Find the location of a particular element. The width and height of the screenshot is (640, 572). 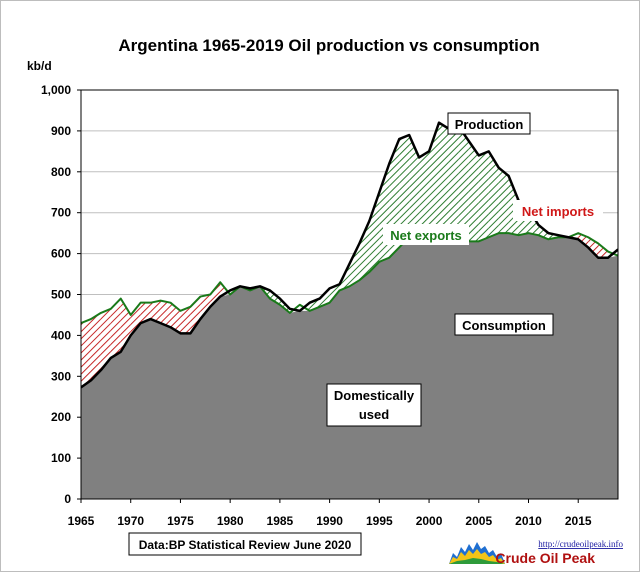

x-tick-label: 2005 is located at coordinates (478, 521).